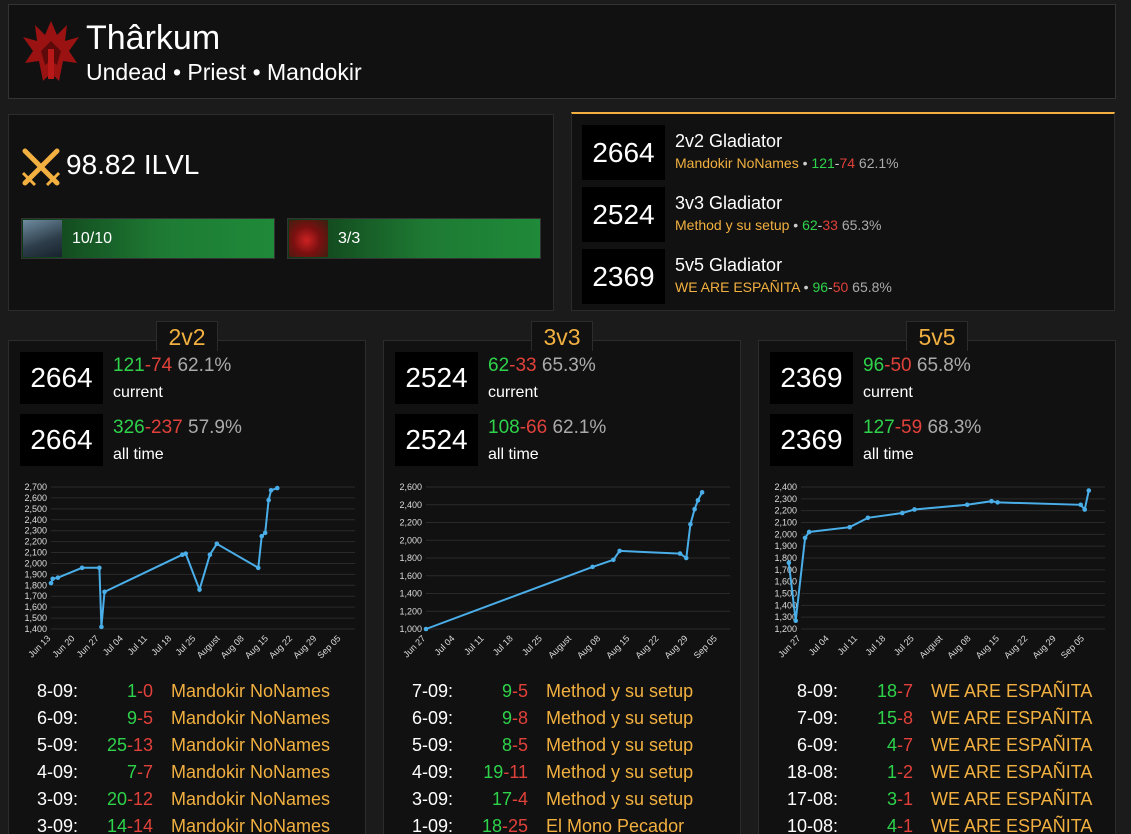  Describe the element at coordinates (499, 365) in the screenshot. I see `wins: 62` at that location.